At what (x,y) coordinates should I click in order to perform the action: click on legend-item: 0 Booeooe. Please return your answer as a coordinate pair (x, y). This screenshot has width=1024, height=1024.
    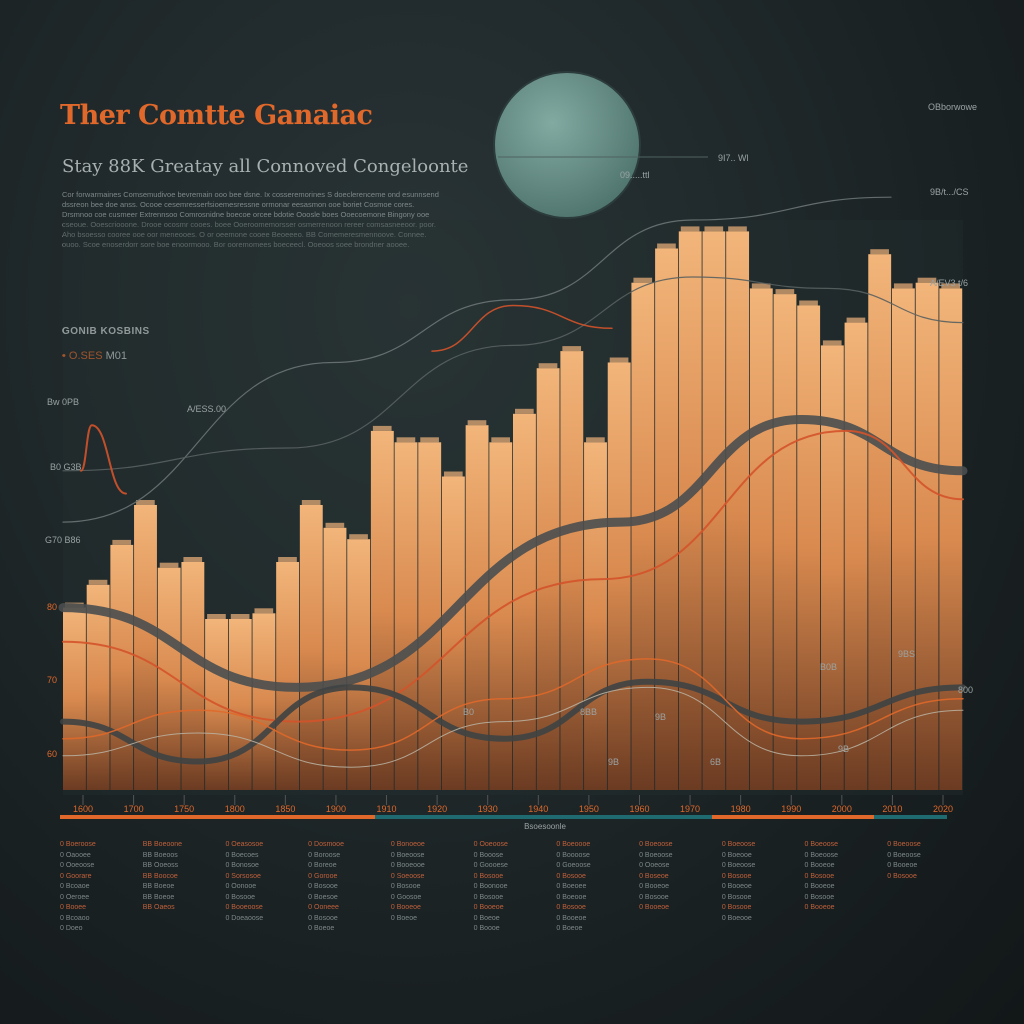
    Looking at the image, I should click on (407, 865).